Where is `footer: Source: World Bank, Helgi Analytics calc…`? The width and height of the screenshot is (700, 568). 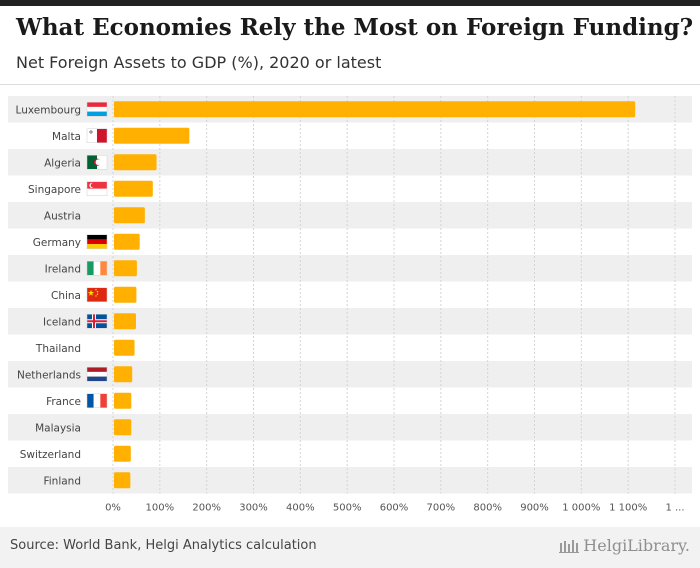
footer: Source: World Bank, Helgi Analytics calc… is located at coordinates (350, 547).